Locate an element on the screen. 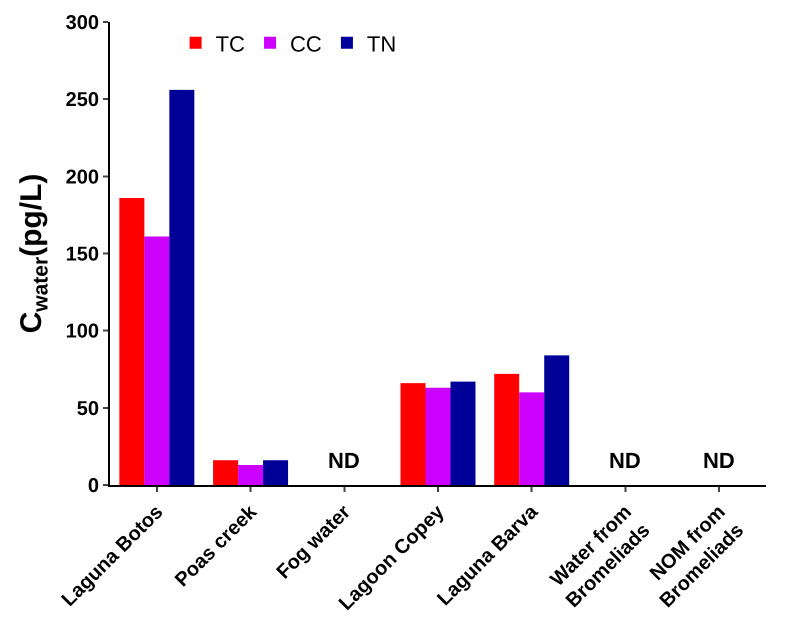  legend-label: TN is located at coordinates (381, 43).